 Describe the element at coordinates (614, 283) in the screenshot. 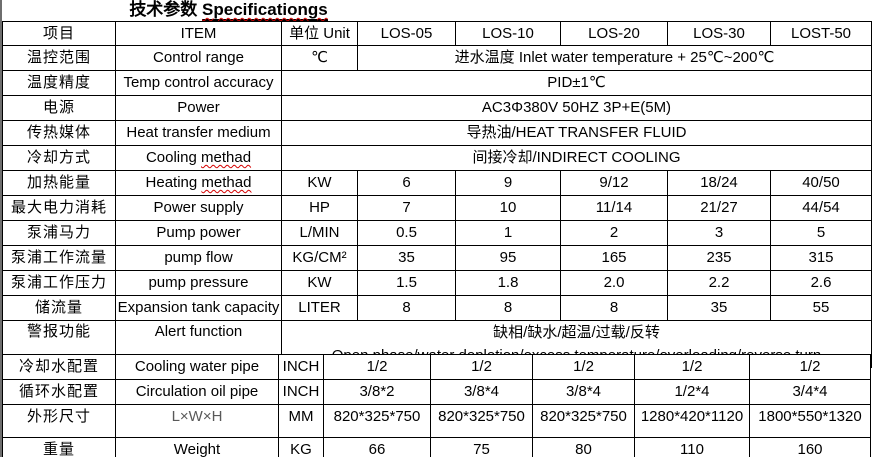

I see `value-cell: 2.0` at that location.